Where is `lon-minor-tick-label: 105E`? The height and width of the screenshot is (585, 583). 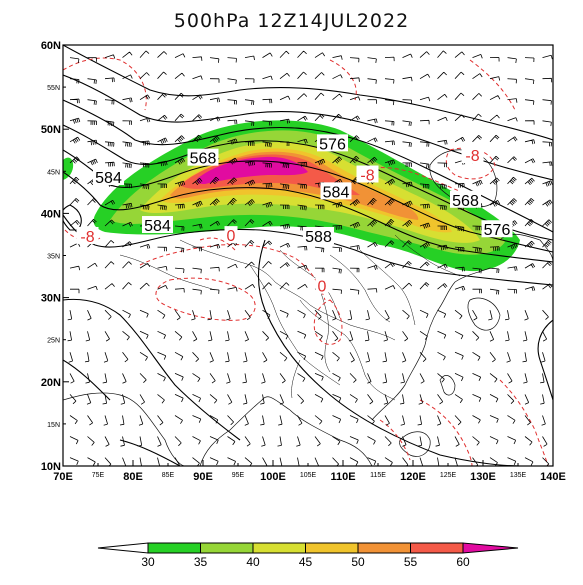
lon-minor-tick-label: 105E is located at coordinates (308, 475).